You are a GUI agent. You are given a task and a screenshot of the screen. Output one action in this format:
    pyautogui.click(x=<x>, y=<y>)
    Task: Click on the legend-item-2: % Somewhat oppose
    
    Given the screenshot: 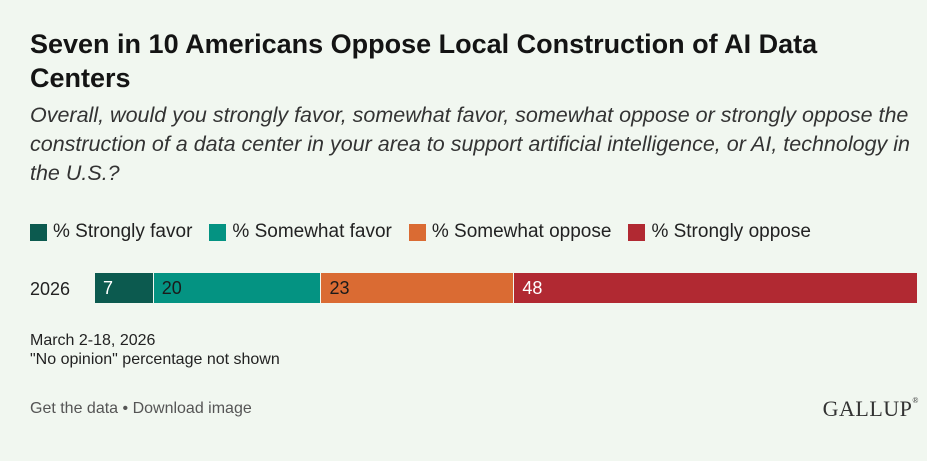 What is the action you would take?
    pyautogui.click(x=510, y=232)
    